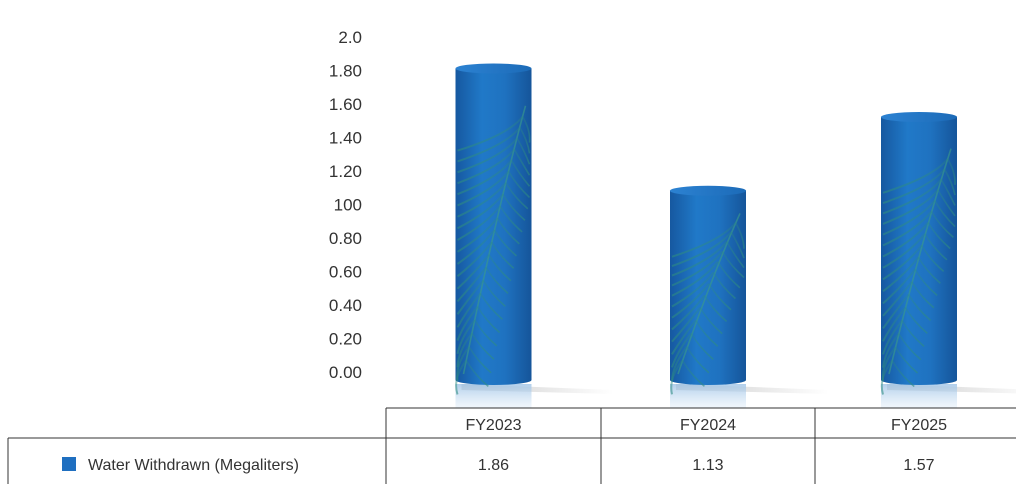 The height and width of the screenshot is (484, 1016). I want to click on data-value-label: 1.57, so click(918, 465).